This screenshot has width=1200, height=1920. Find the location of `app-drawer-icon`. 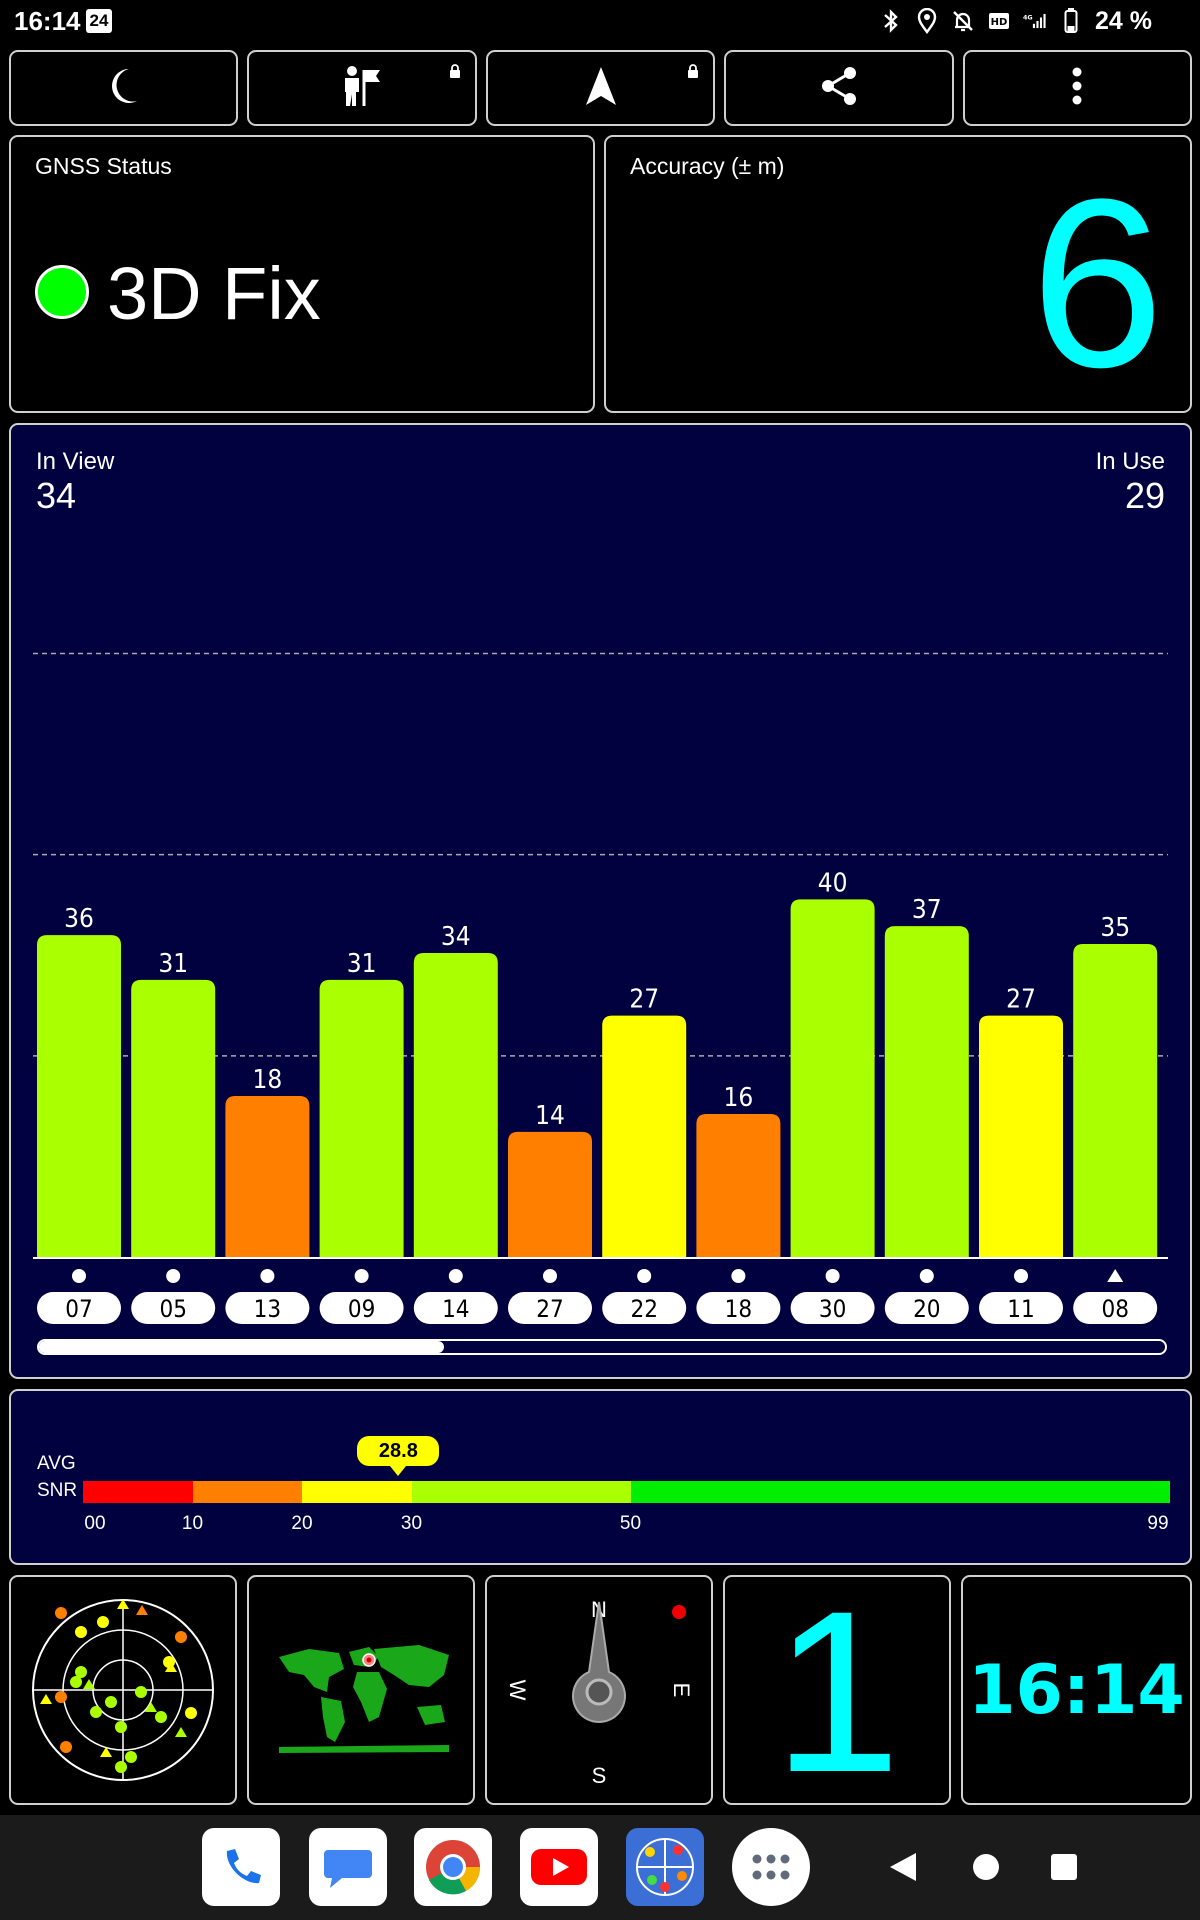

app-drawer-icon is located at coordinates (771, 1867).